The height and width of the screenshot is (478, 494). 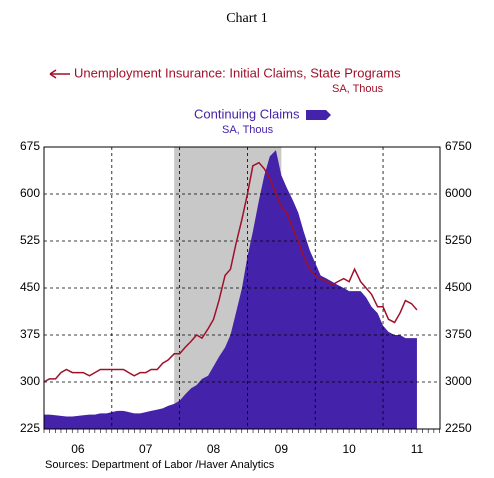 I want to click on y-tick-label: 225, so click(x=30, y=428).